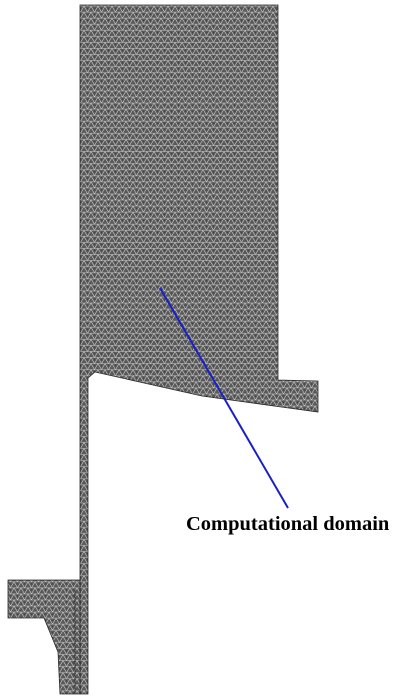  I want to click on callout-leader-line, so click(224, 398).